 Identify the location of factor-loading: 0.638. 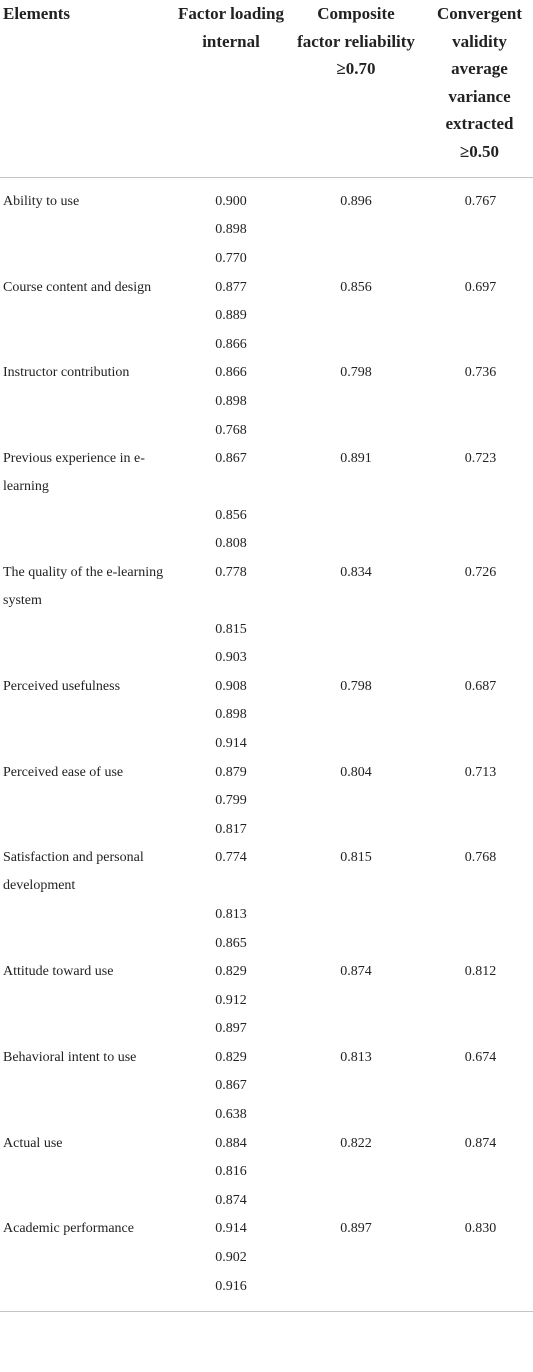
(231, 1115).